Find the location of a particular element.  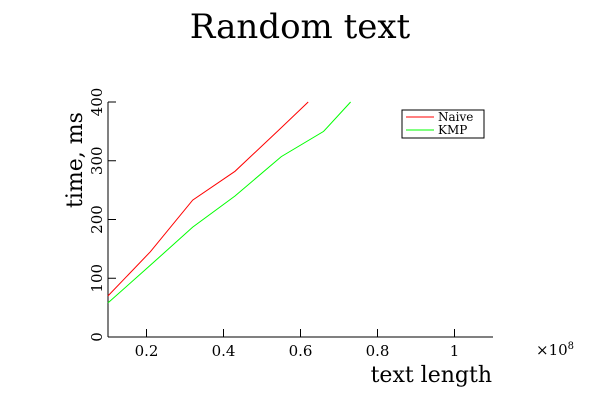

legend-box is located at coordinates (443, 124).